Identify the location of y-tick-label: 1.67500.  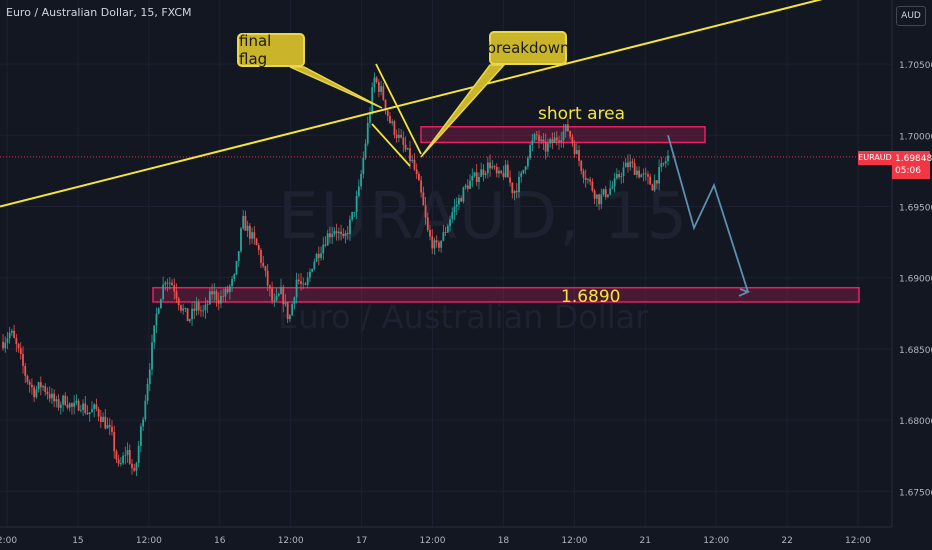
(915, 493).